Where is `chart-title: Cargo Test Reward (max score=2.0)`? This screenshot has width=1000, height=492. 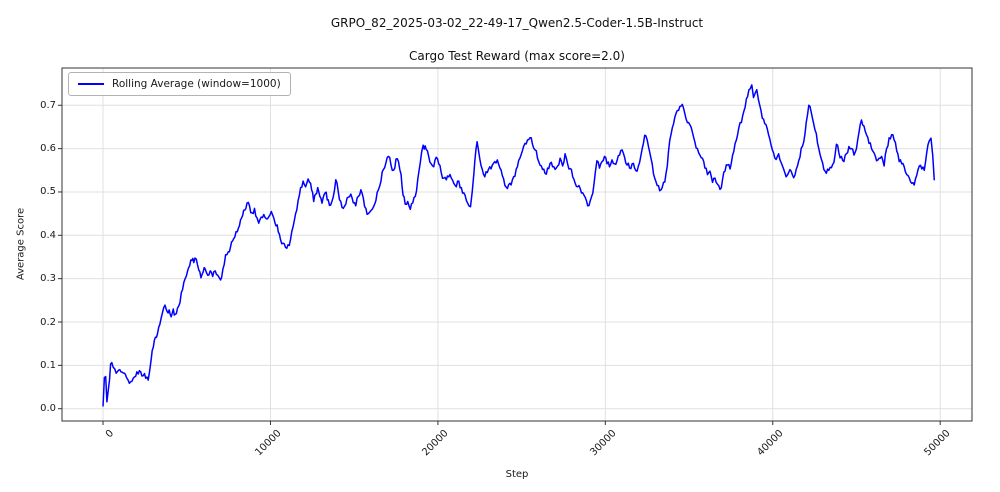 chart-title: Cargo Test Reward (max score=2.0) is located at coordinates (517, 56).